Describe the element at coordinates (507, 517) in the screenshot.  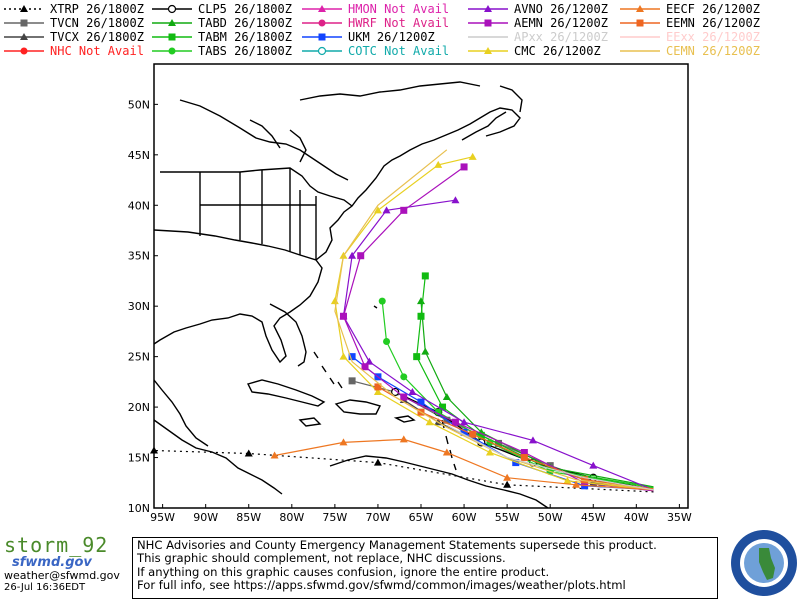
I see `lon-tick-label: 55W` at that location.